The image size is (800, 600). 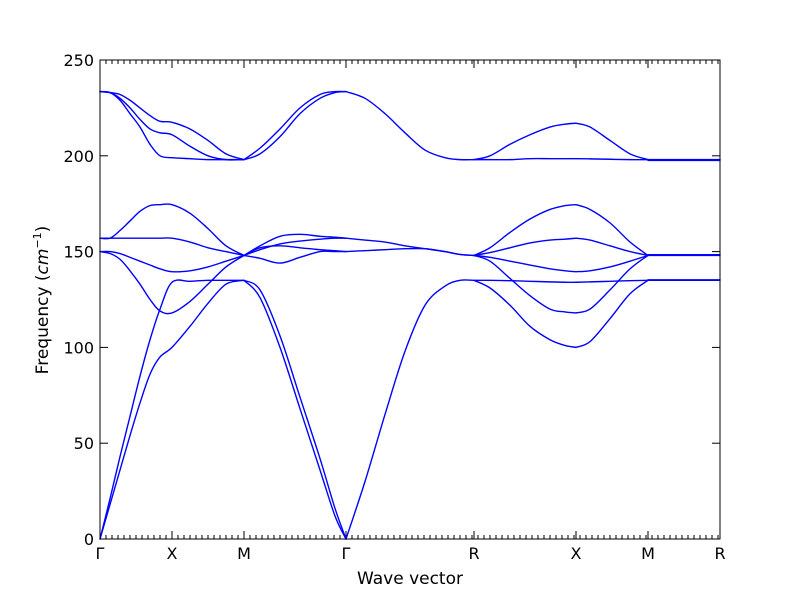 I want to click on y-tick-label: 0, so click(x=89, y=539).